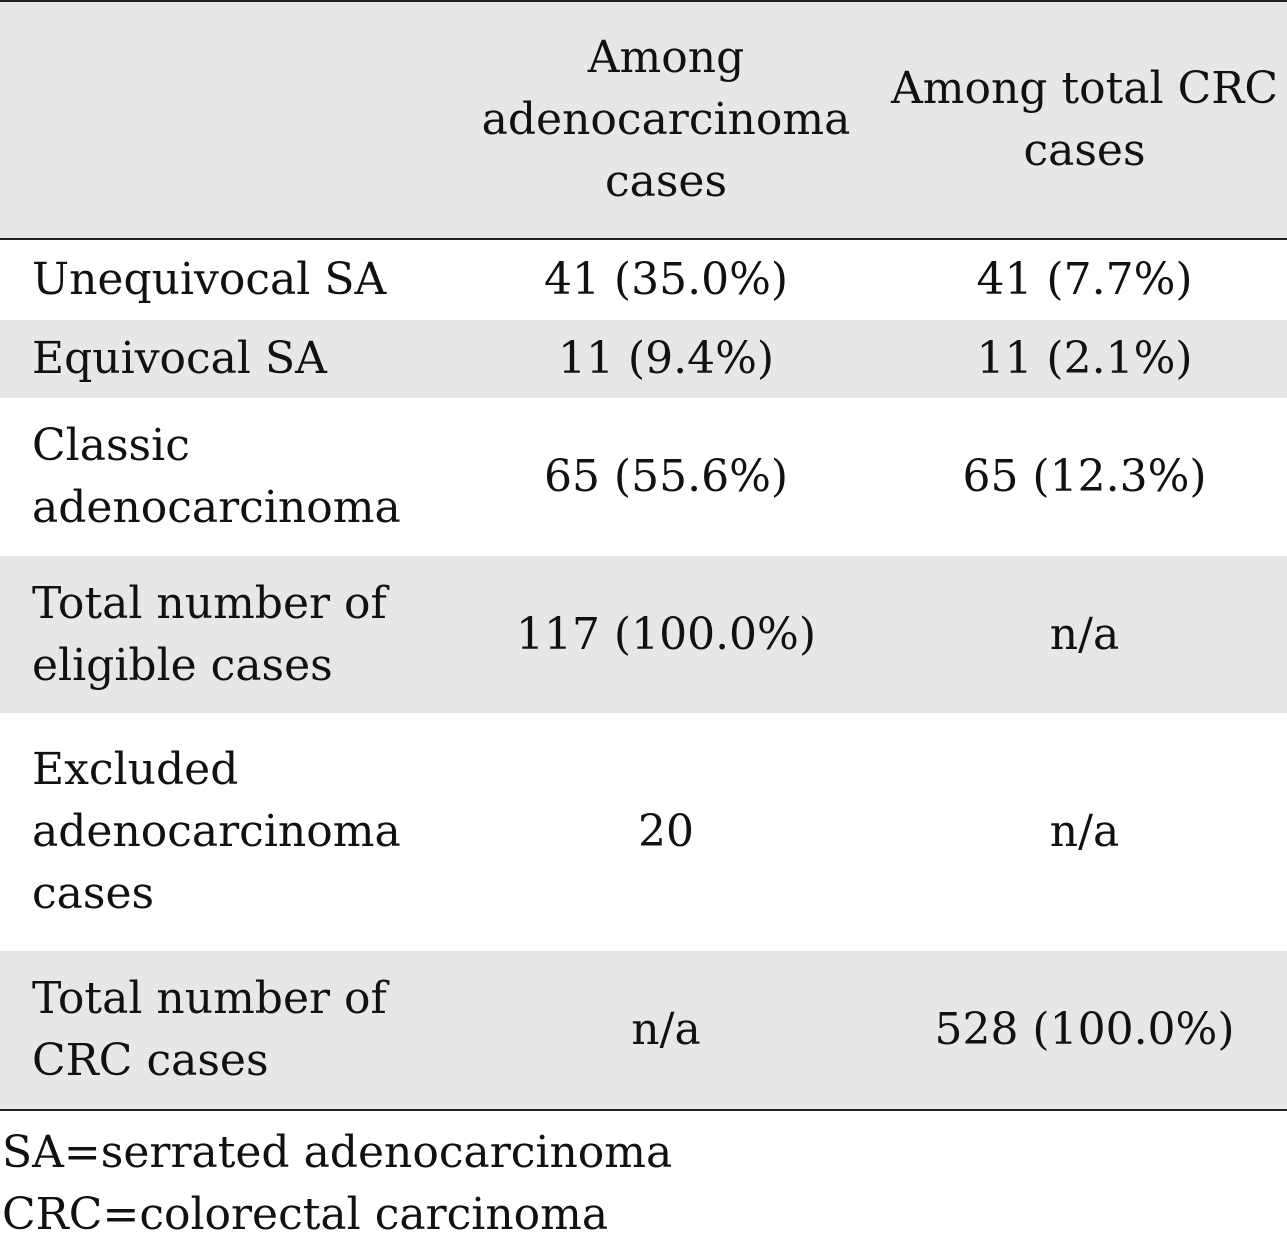  I want to click on table-row: Unequivocal SA 41 (35.0%) 41 (7.7%), so click(643, 279).